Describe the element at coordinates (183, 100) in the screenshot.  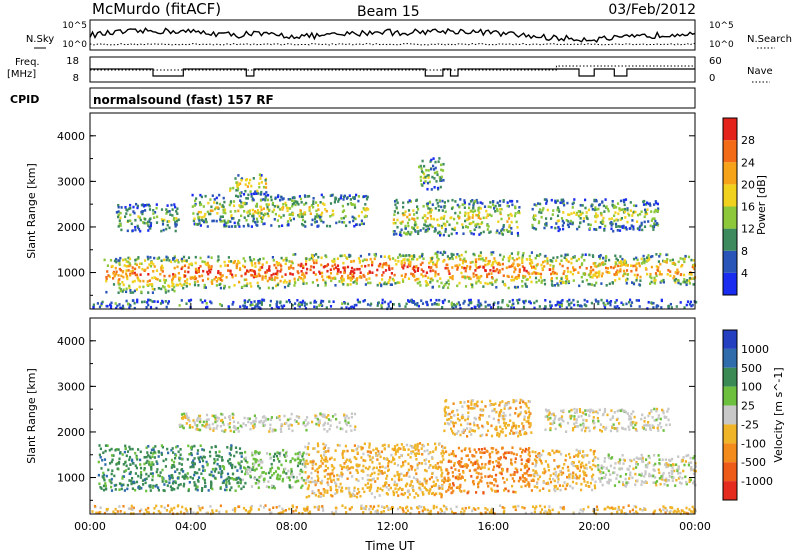
I see `cpid-text: normalsound (fast) 157 RF` at that location.